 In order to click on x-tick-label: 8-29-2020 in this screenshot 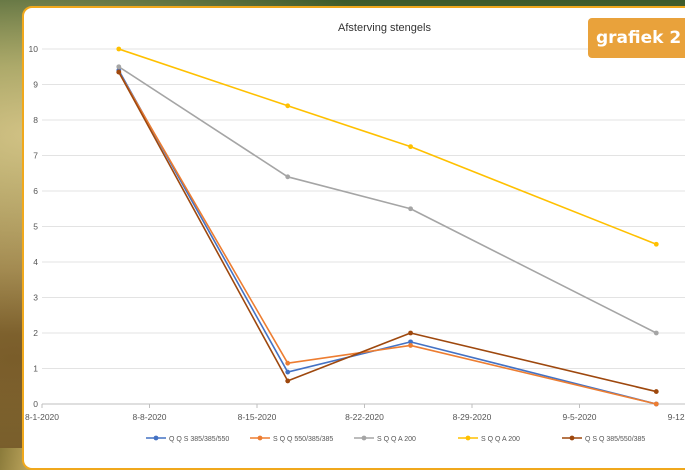, I will do `click(472, 417)`.